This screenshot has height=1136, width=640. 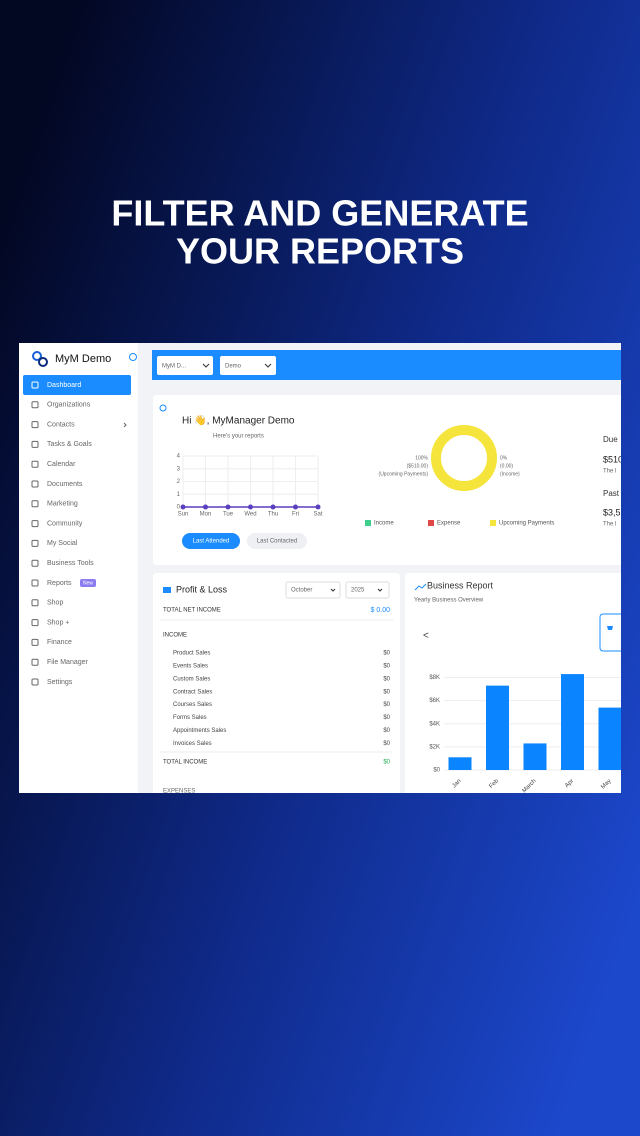 I want to click on user-select, so click(x=248, y=365).